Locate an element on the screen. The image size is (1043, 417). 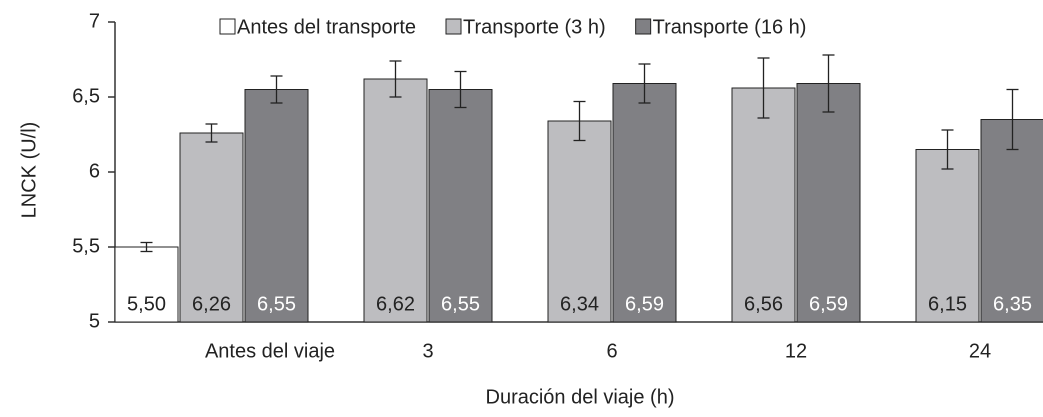
y-tick-label: 5 is located at coordinates (94, 321).